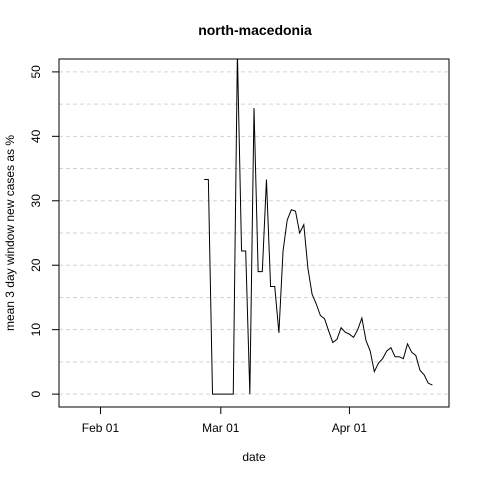 This screenshot has width=480, height=480. I want to click on y-tick-label: 0, so click(36, 393).